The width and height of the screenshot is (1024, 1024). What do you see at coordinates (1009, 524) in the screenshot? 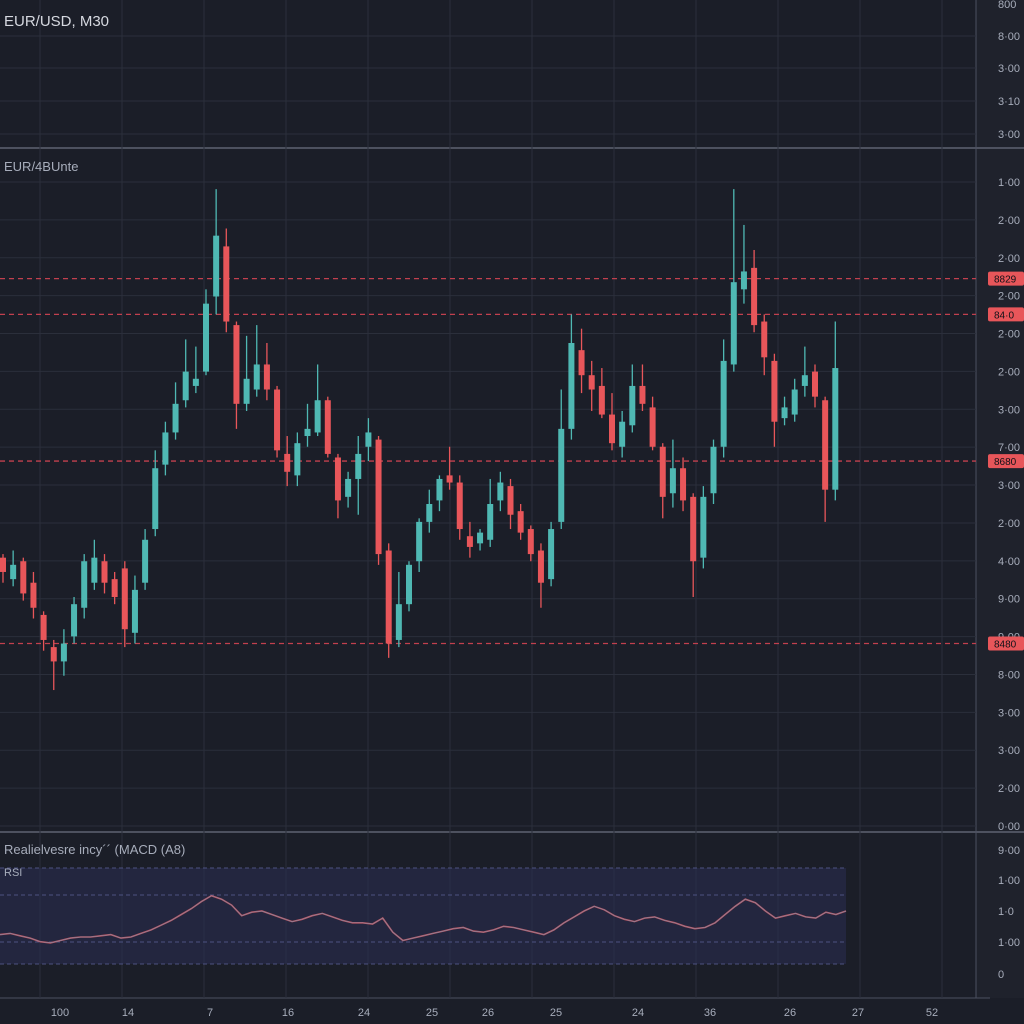
I see `price-axis-tick-label: 2·00` at bounding box center [1009, 524].